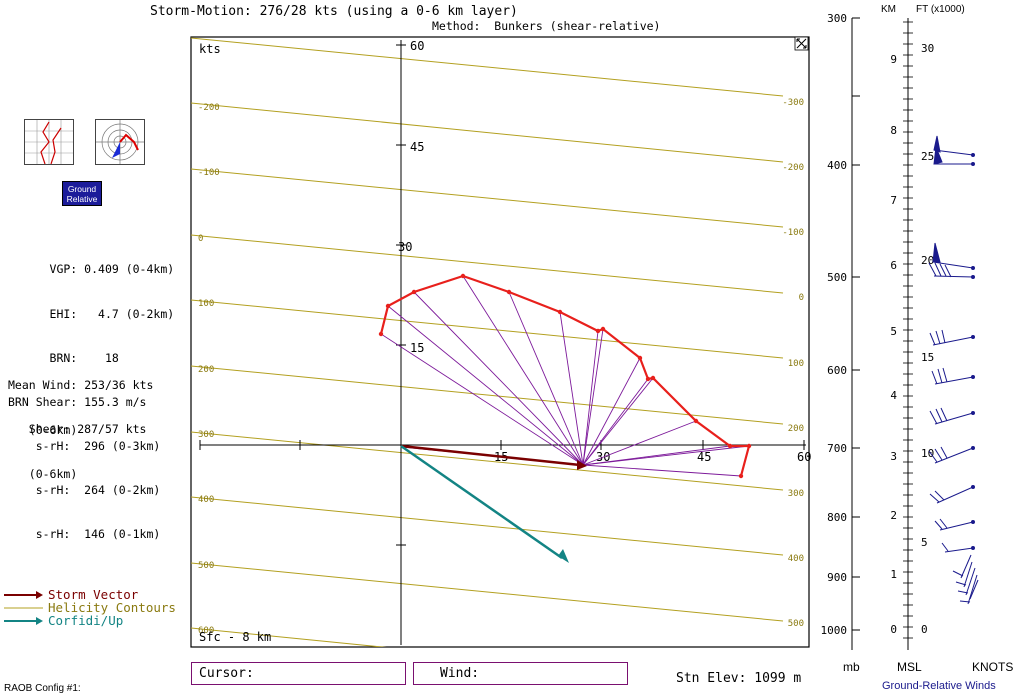 The width and height of the screenshot is (1024, 697). I want to click on legend-swatches, so click(23, 608).